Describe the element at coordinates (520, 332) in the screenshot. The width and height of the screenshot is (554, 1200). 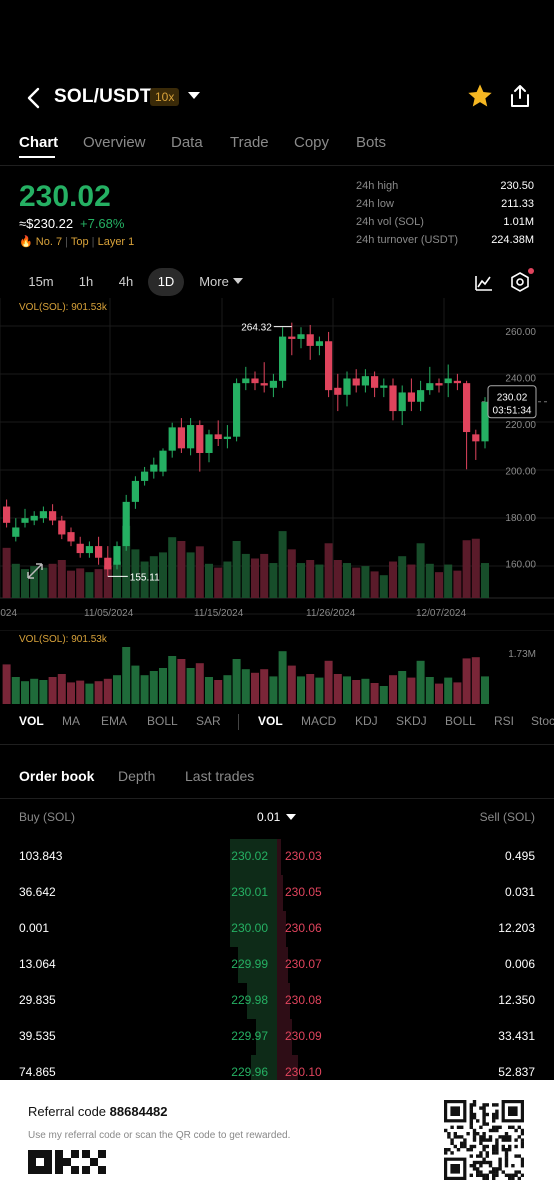
I see `y-tick-label: 260.00` at that location.